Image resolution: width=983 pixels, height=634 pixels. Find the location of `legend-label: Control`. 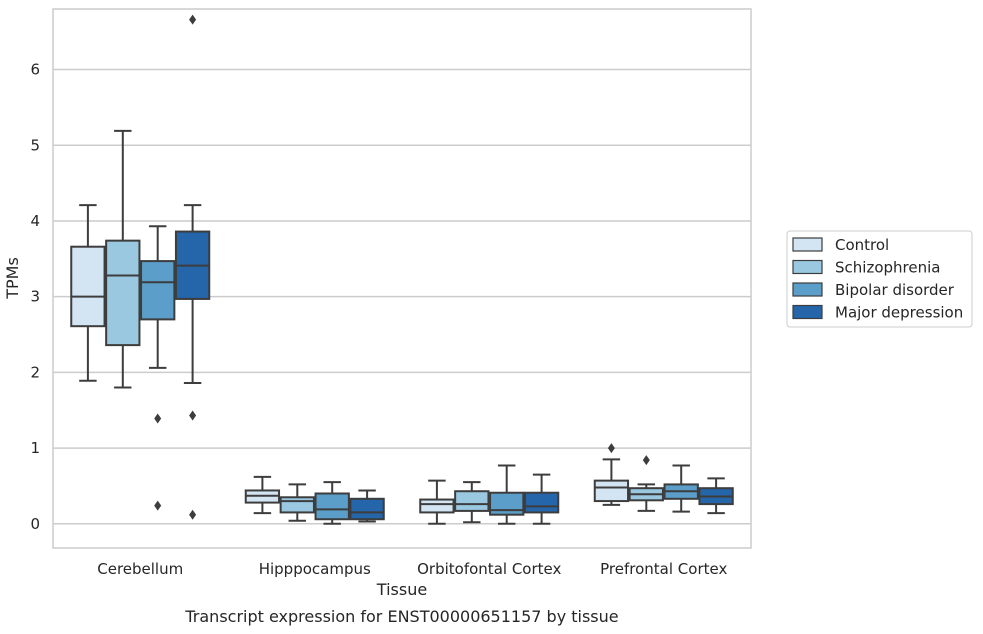

legend-label: Control is located at coordinates (862, 245).